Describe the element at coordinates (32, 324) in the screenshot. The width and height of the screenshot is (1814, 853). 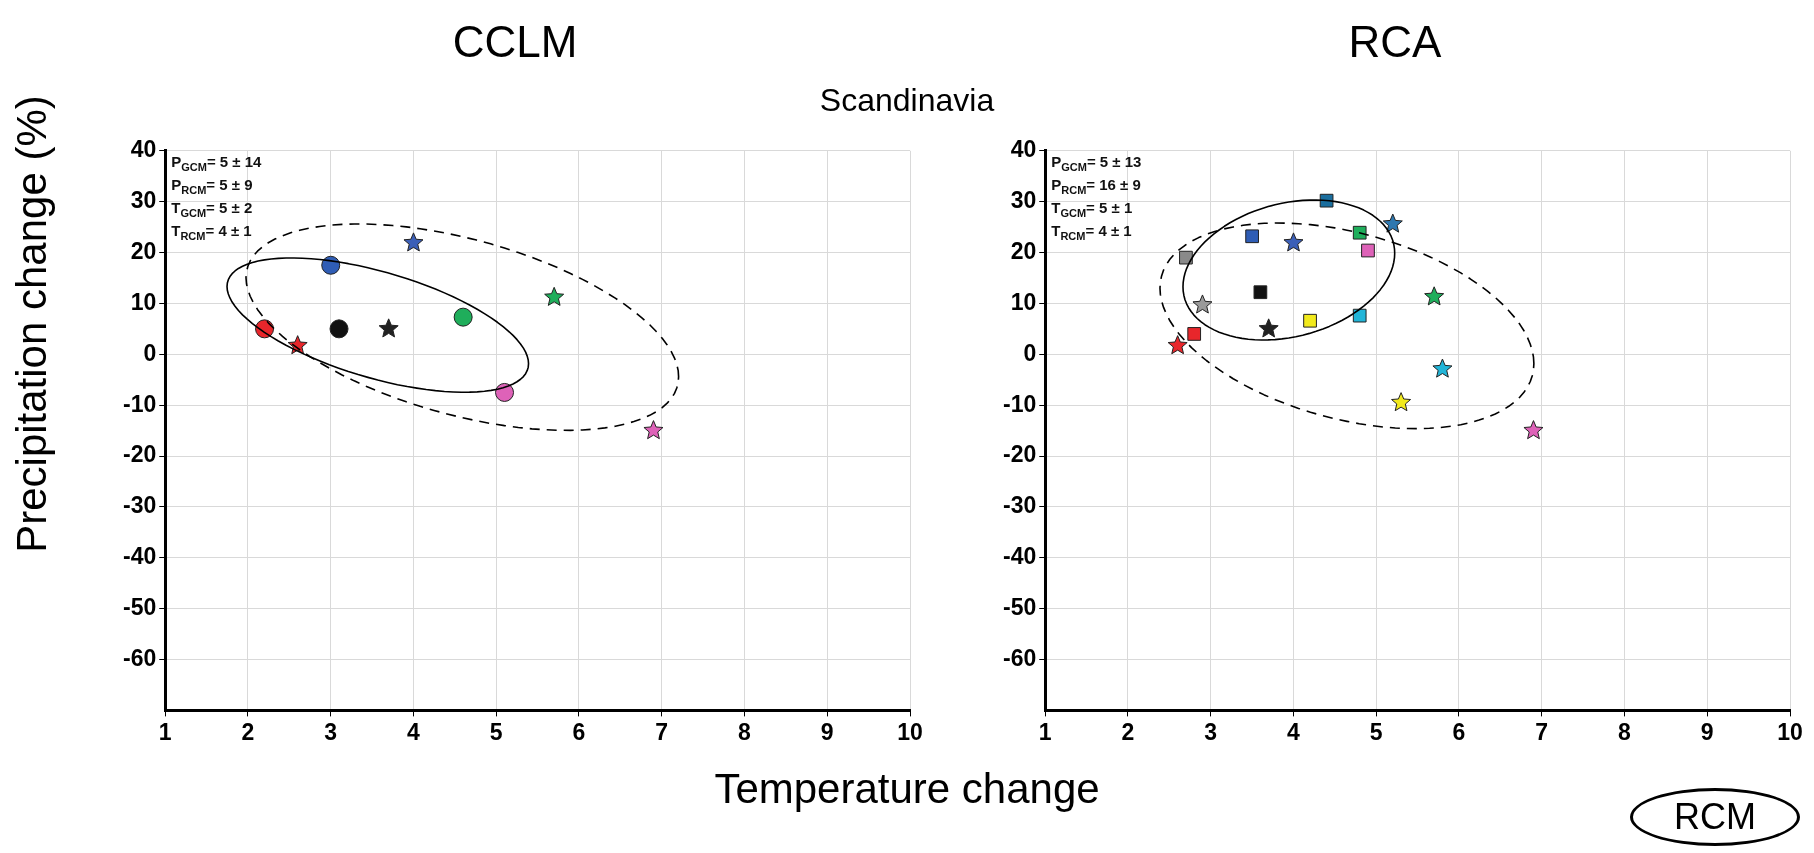
I see `y-axis-title: Precipitation change (%)` at that location.